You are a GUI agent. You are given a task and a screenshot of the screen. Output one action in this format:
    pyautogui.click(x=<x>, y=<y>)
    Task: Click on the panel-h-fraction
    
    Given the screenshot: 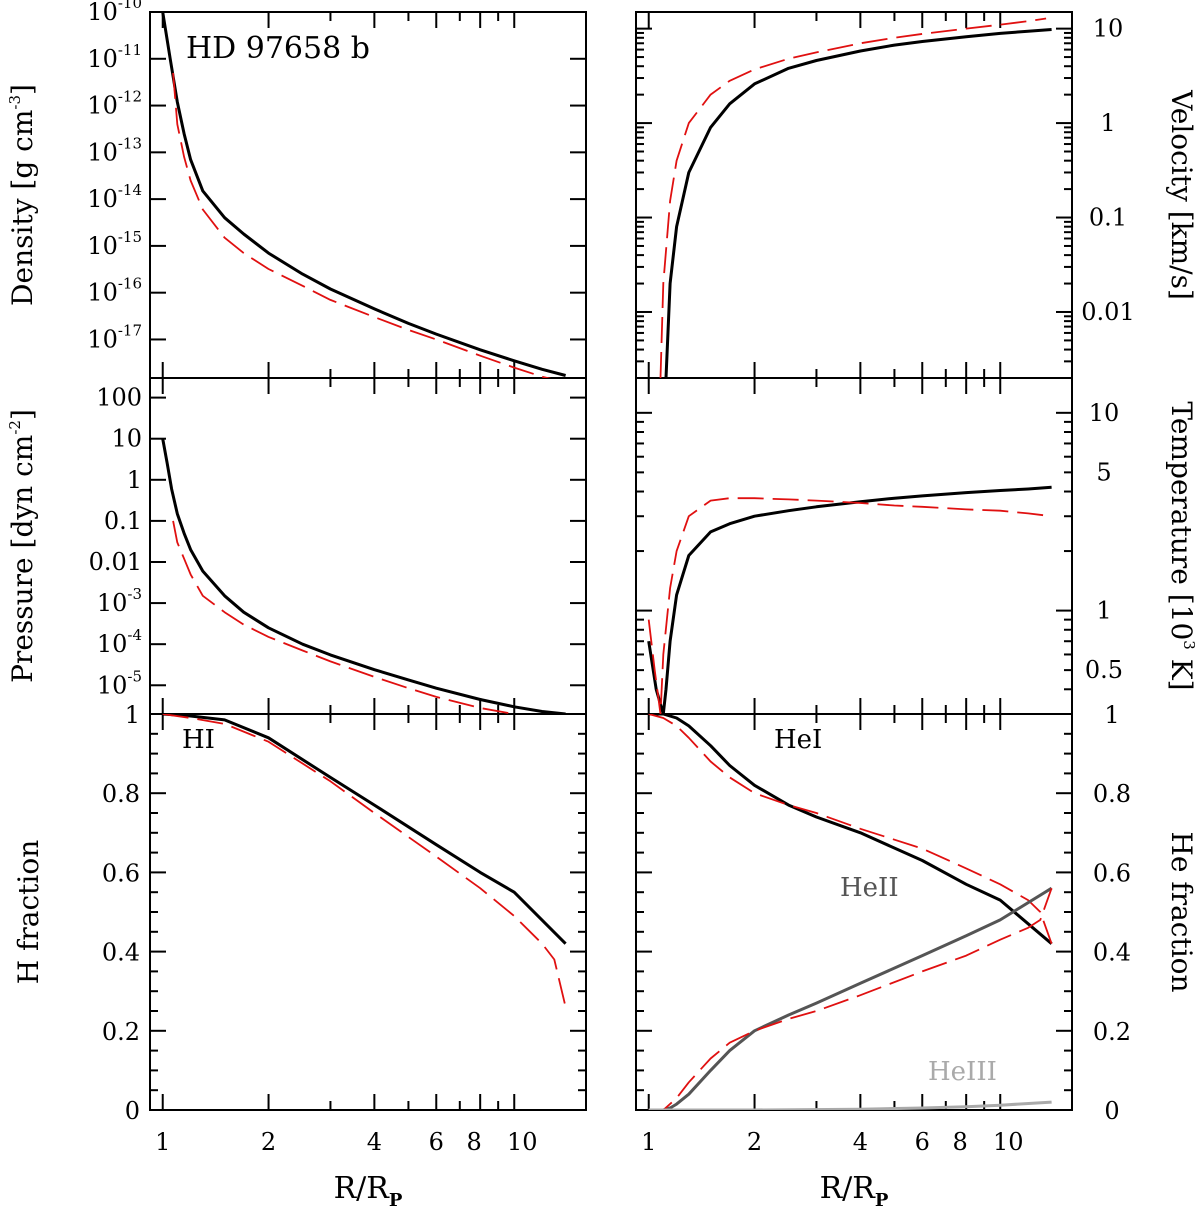 What is the action you would take?
    pyautogui.click(x=368, y=912)
    